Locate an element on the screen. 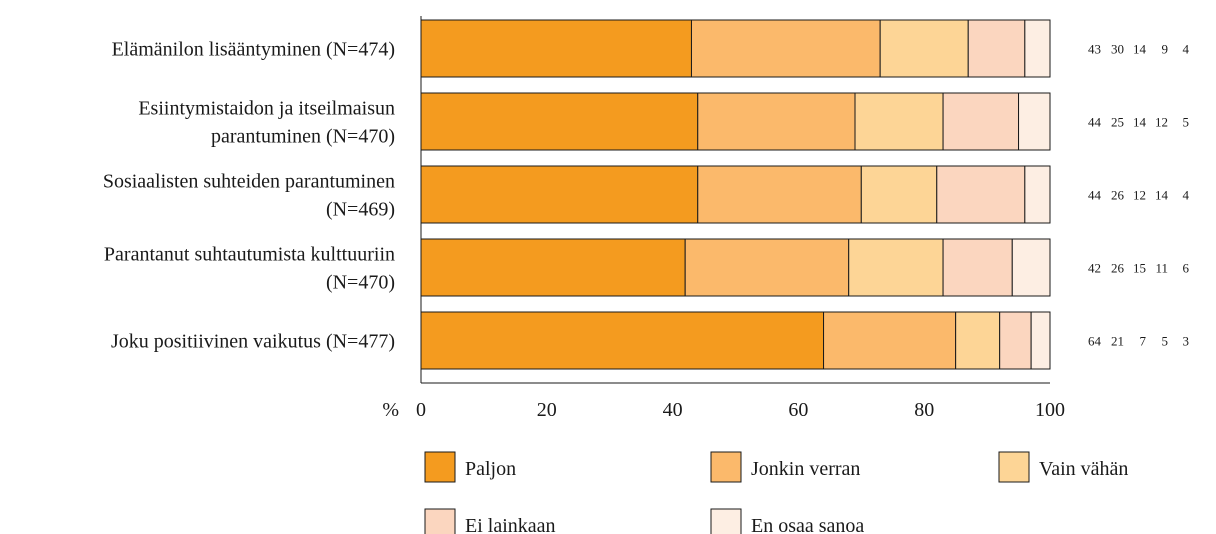  legend-label: En osaa sanoa is located at coordinates (807, 524).